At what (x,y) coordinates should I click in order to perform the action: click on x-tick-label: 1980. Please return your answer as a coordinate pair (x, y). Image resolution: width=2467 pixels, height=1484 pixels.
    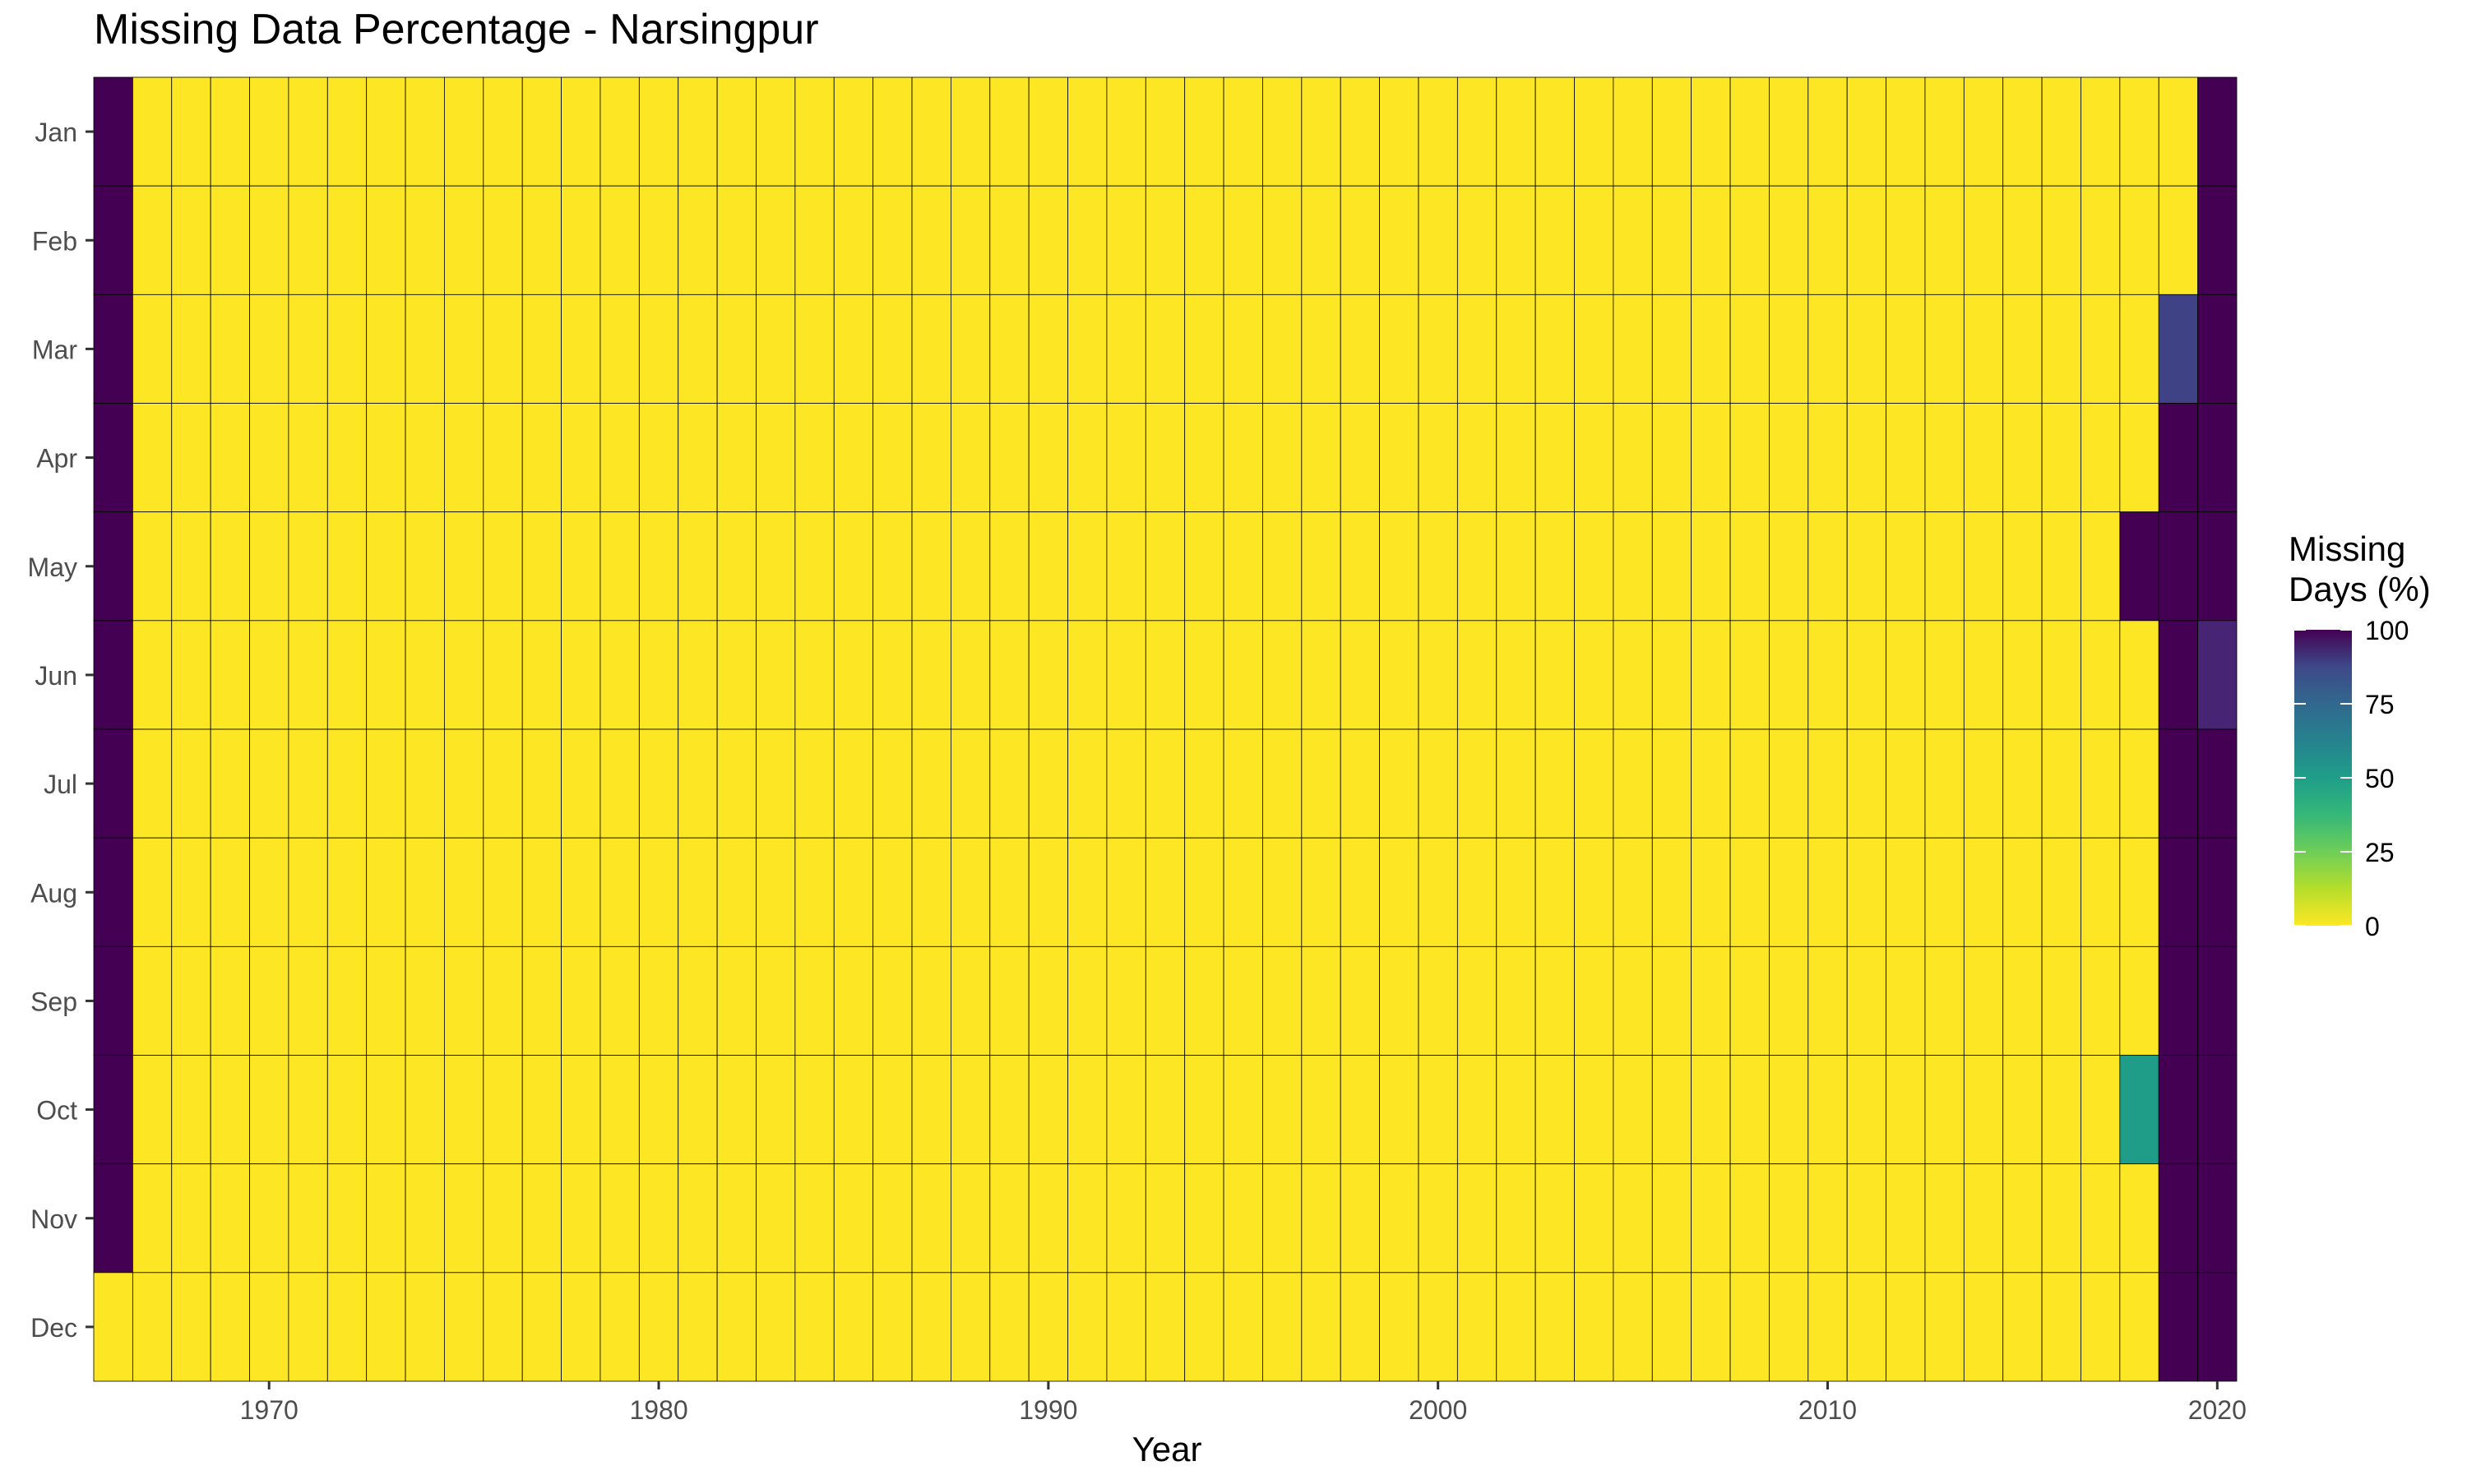
    Looking at the image, I should click on (658, 1410).